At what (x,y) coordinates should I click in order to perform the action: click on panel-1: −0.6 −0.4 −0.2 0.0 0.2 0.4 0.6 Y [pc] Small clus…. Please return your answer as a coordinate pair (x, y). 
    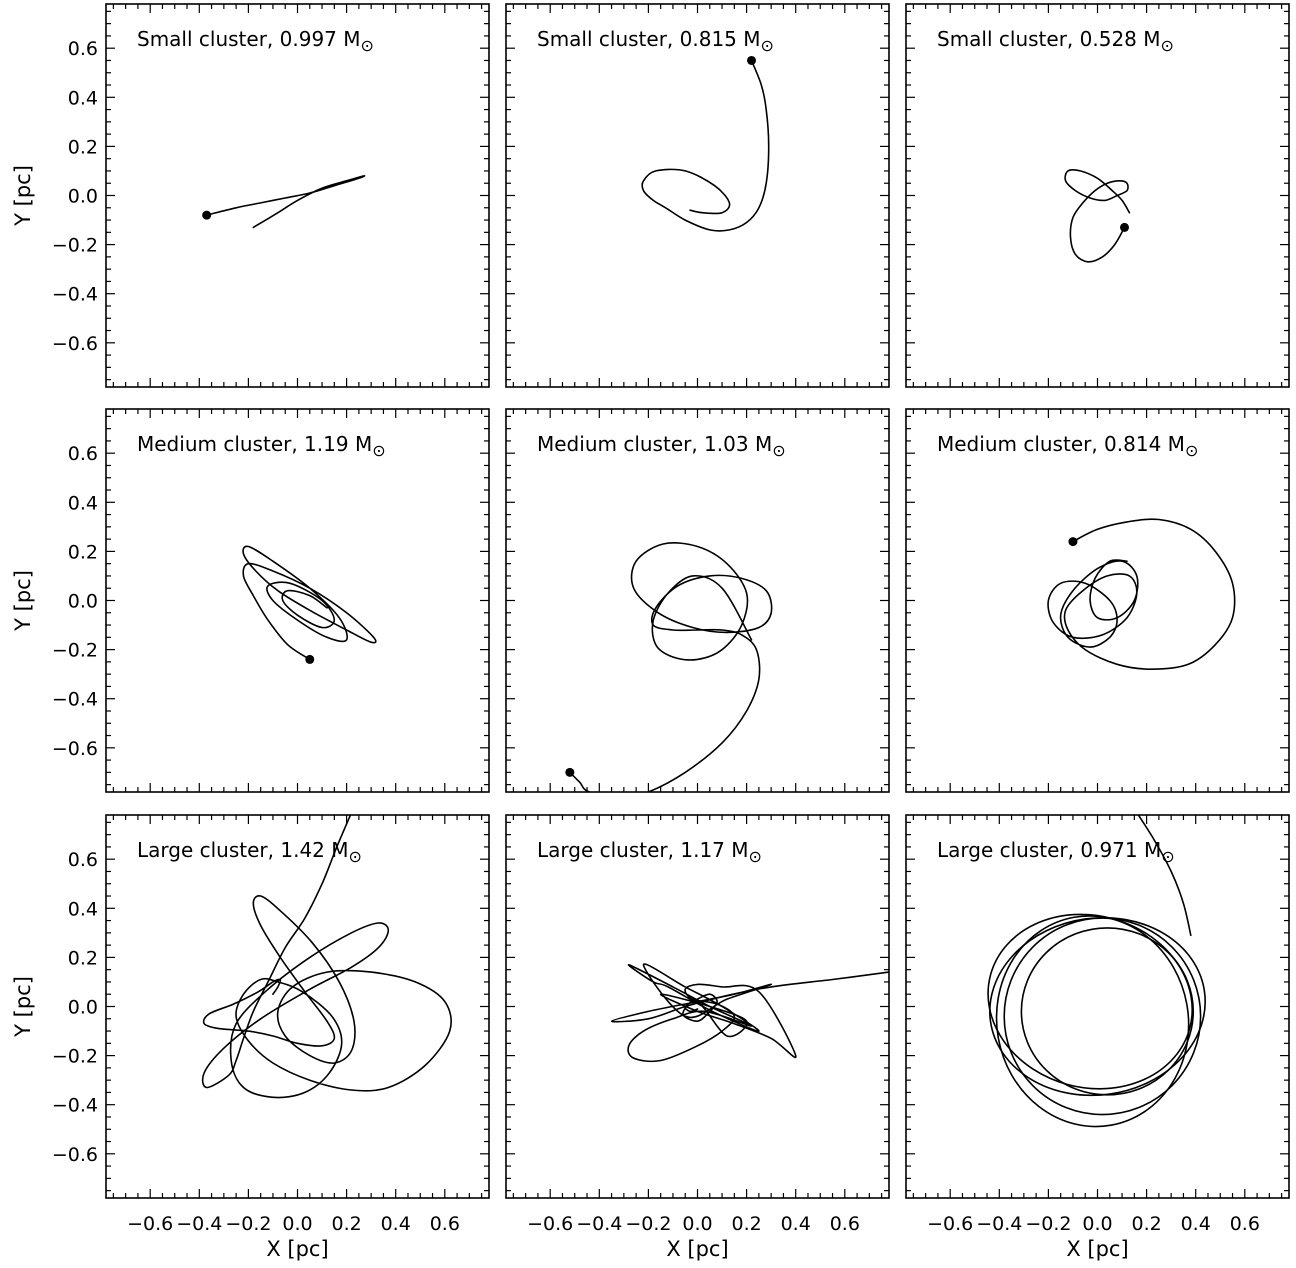
    Looking at the image, I should click on (250, 195).